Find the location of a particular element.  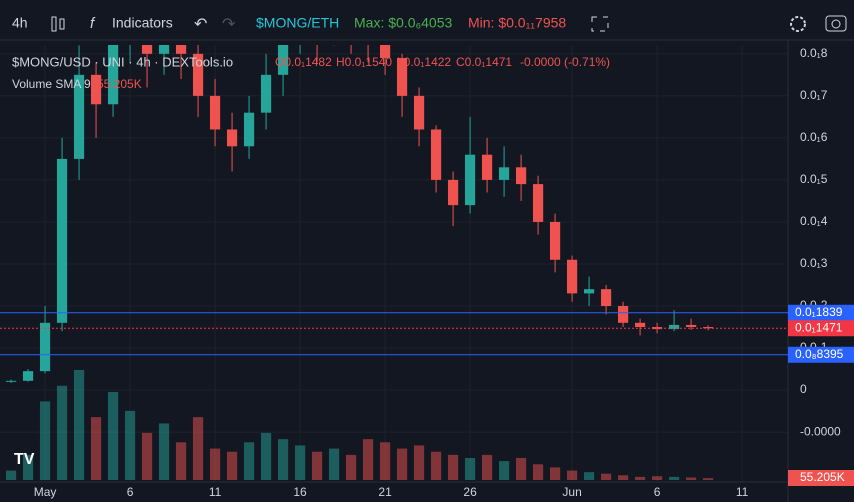

x-tick-label: 26 is located at coordinates (470, 492).